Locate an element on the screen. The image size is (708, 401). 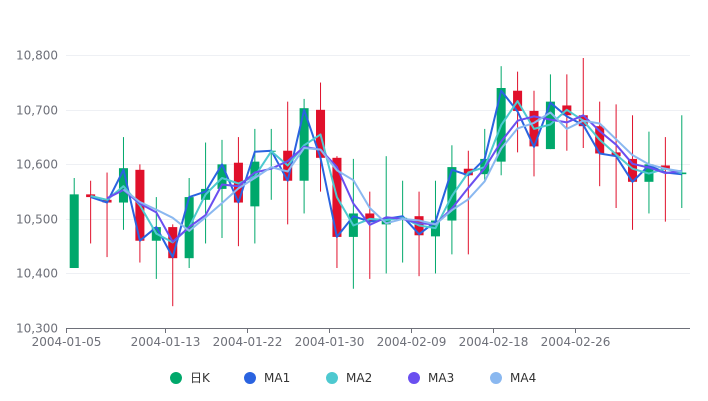
y-tick-label: 10,500 is located at coordinates (37, 220).